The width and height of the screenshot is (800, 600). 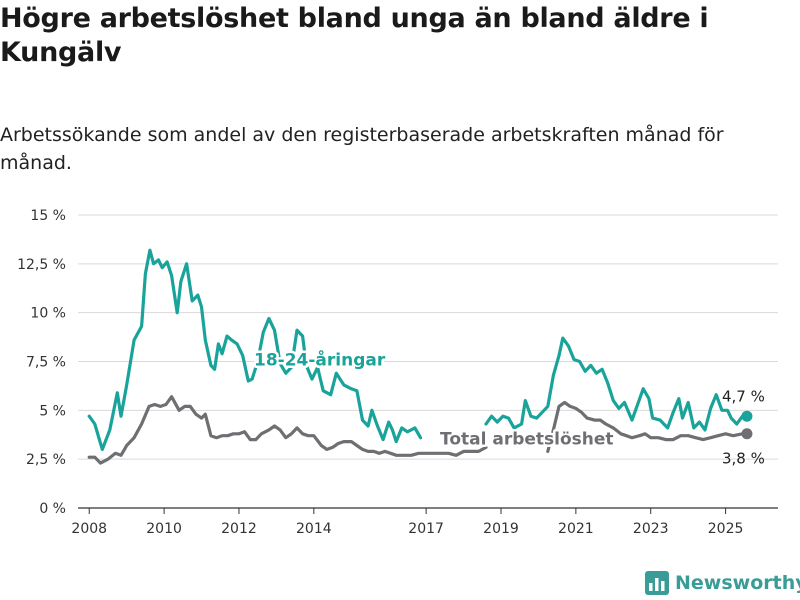 I want to click on x-tick-label: 2021, so click(x=576, y=529).